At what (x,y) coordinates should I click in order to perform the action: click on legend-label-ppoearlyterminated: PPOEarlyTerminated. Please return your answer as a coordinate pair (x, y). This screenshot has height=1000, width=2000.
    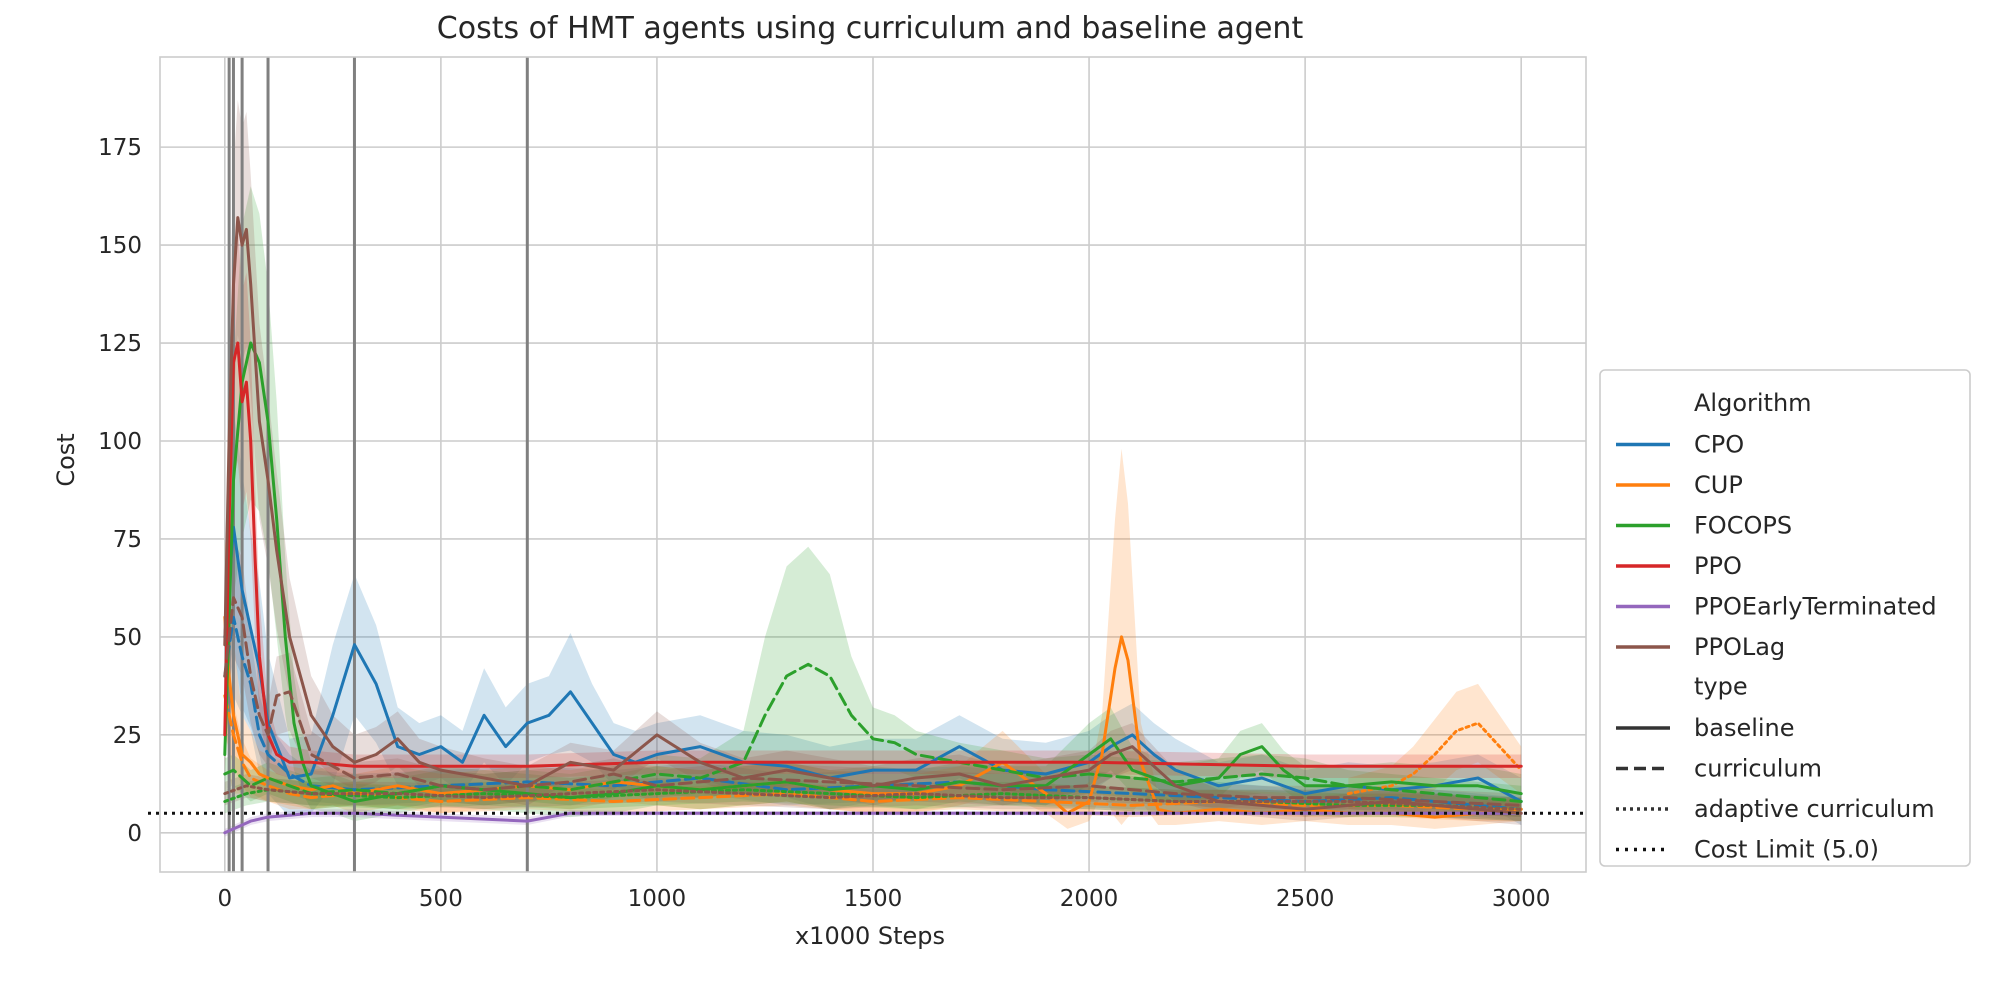
    Looking at the image, I should click on (1815, 607).